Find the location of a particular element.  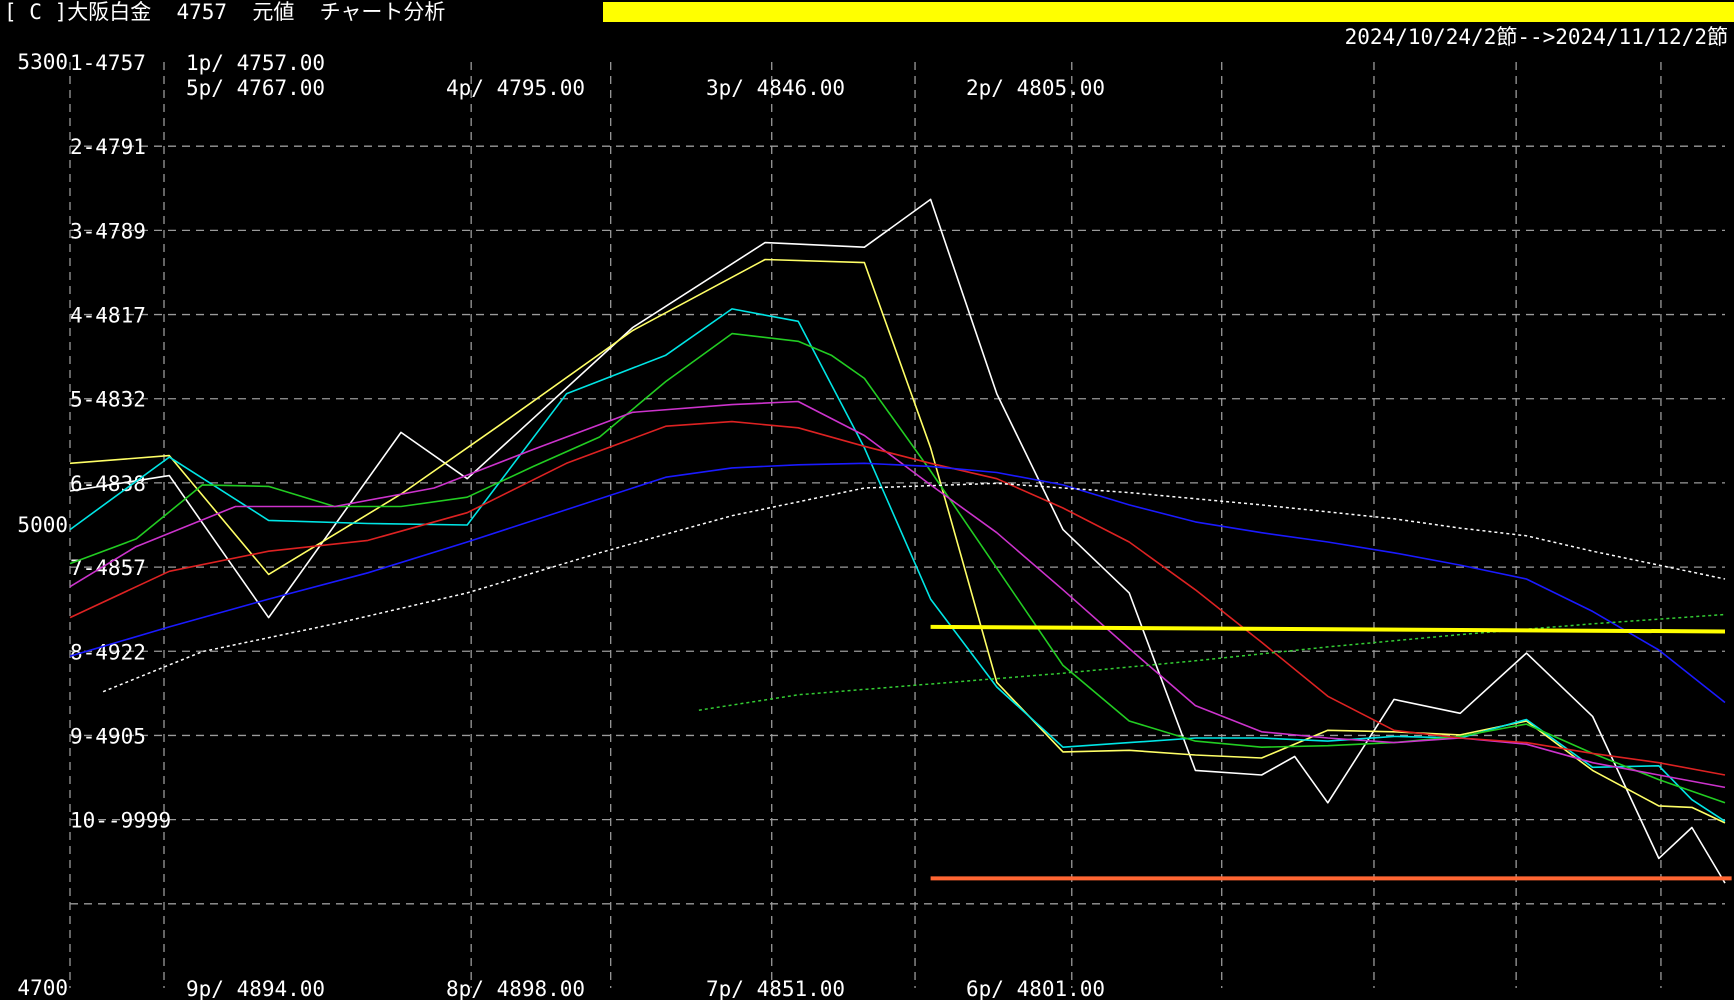

horizontal-lines is located at coordinates (1331, 752).